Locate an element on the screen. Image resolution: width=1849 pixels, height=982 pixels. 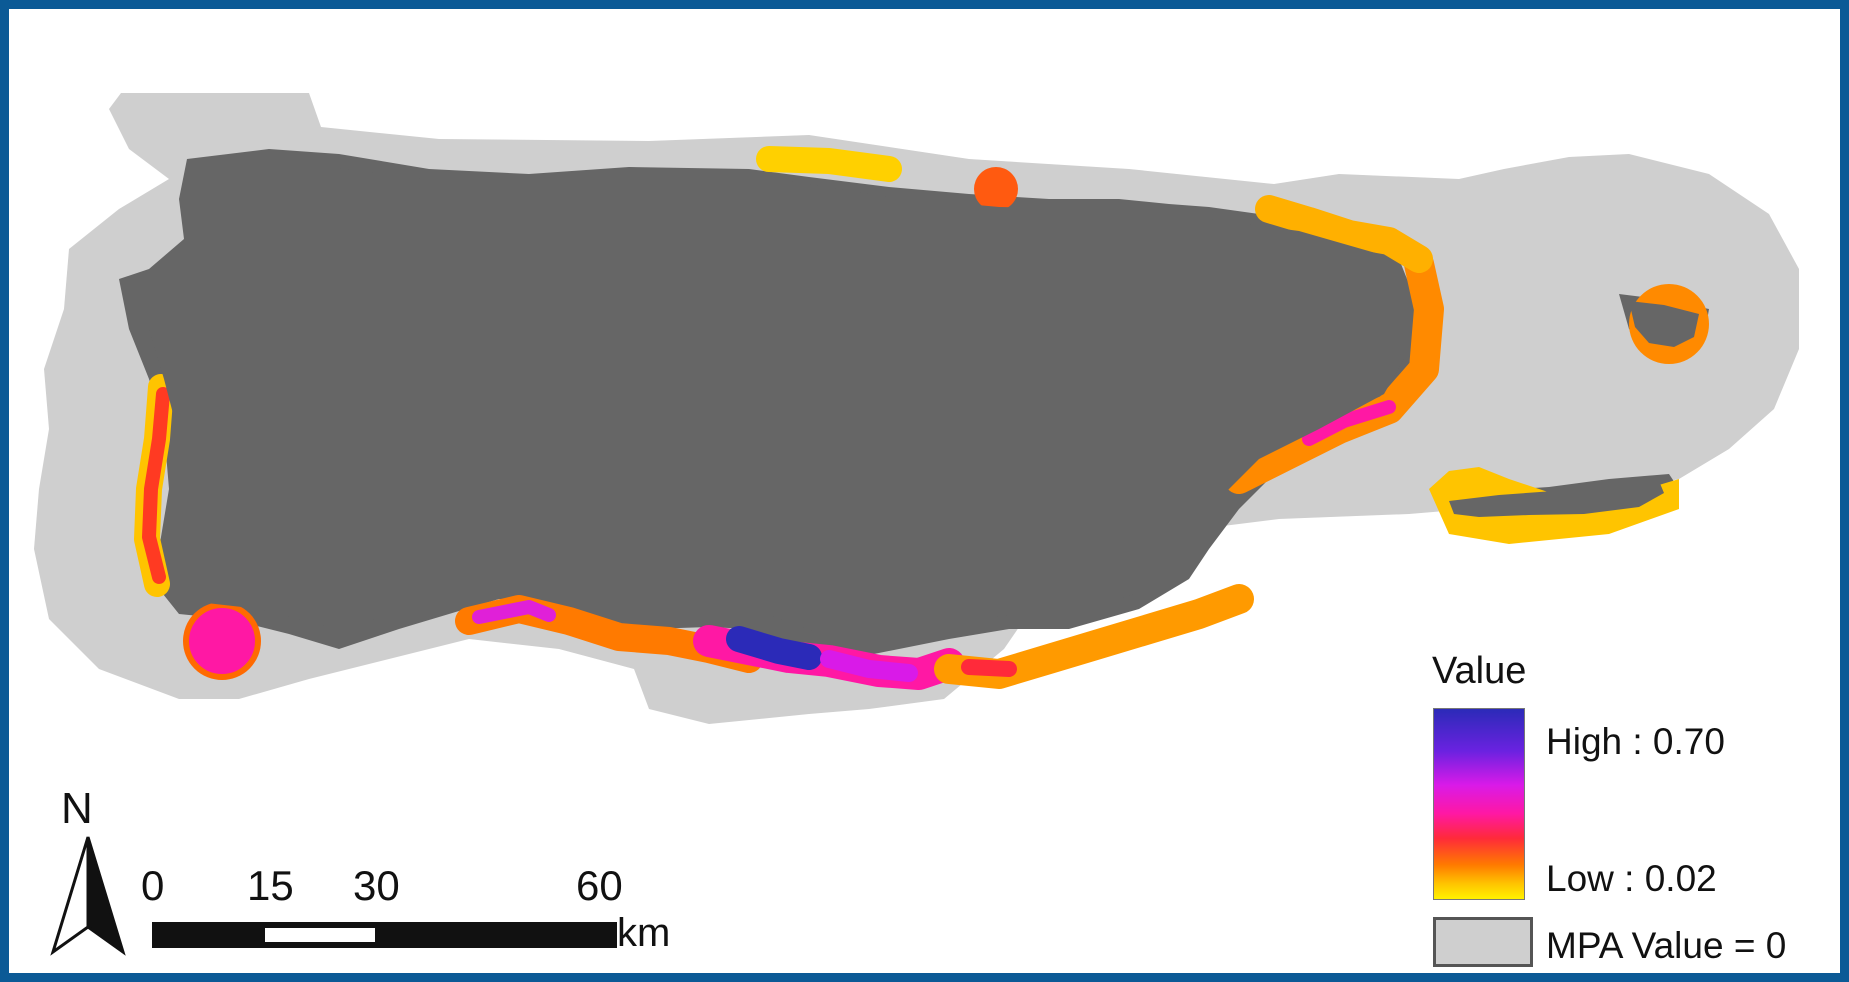
scale-tick-15: 15 is located at coordinates (270, 885).